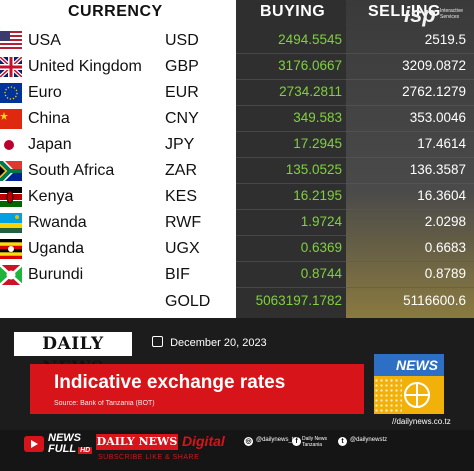 This screenshot has width=474, height=471. Describe the element at coordinates (315, 442) in the screenshot. I see `facebook-text: Daily News Tanzania` at that location.